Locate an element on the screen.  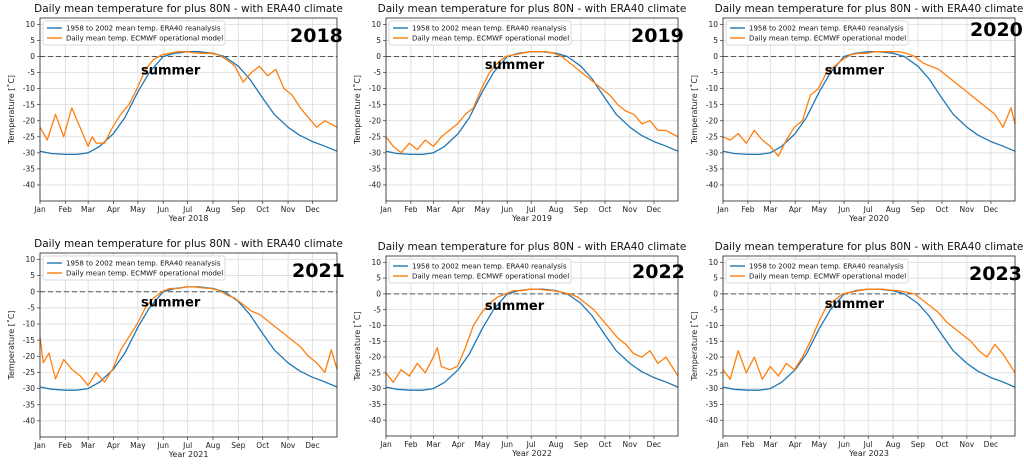
x-axis-label: Year 2020 is located at coordinates (868, 218).